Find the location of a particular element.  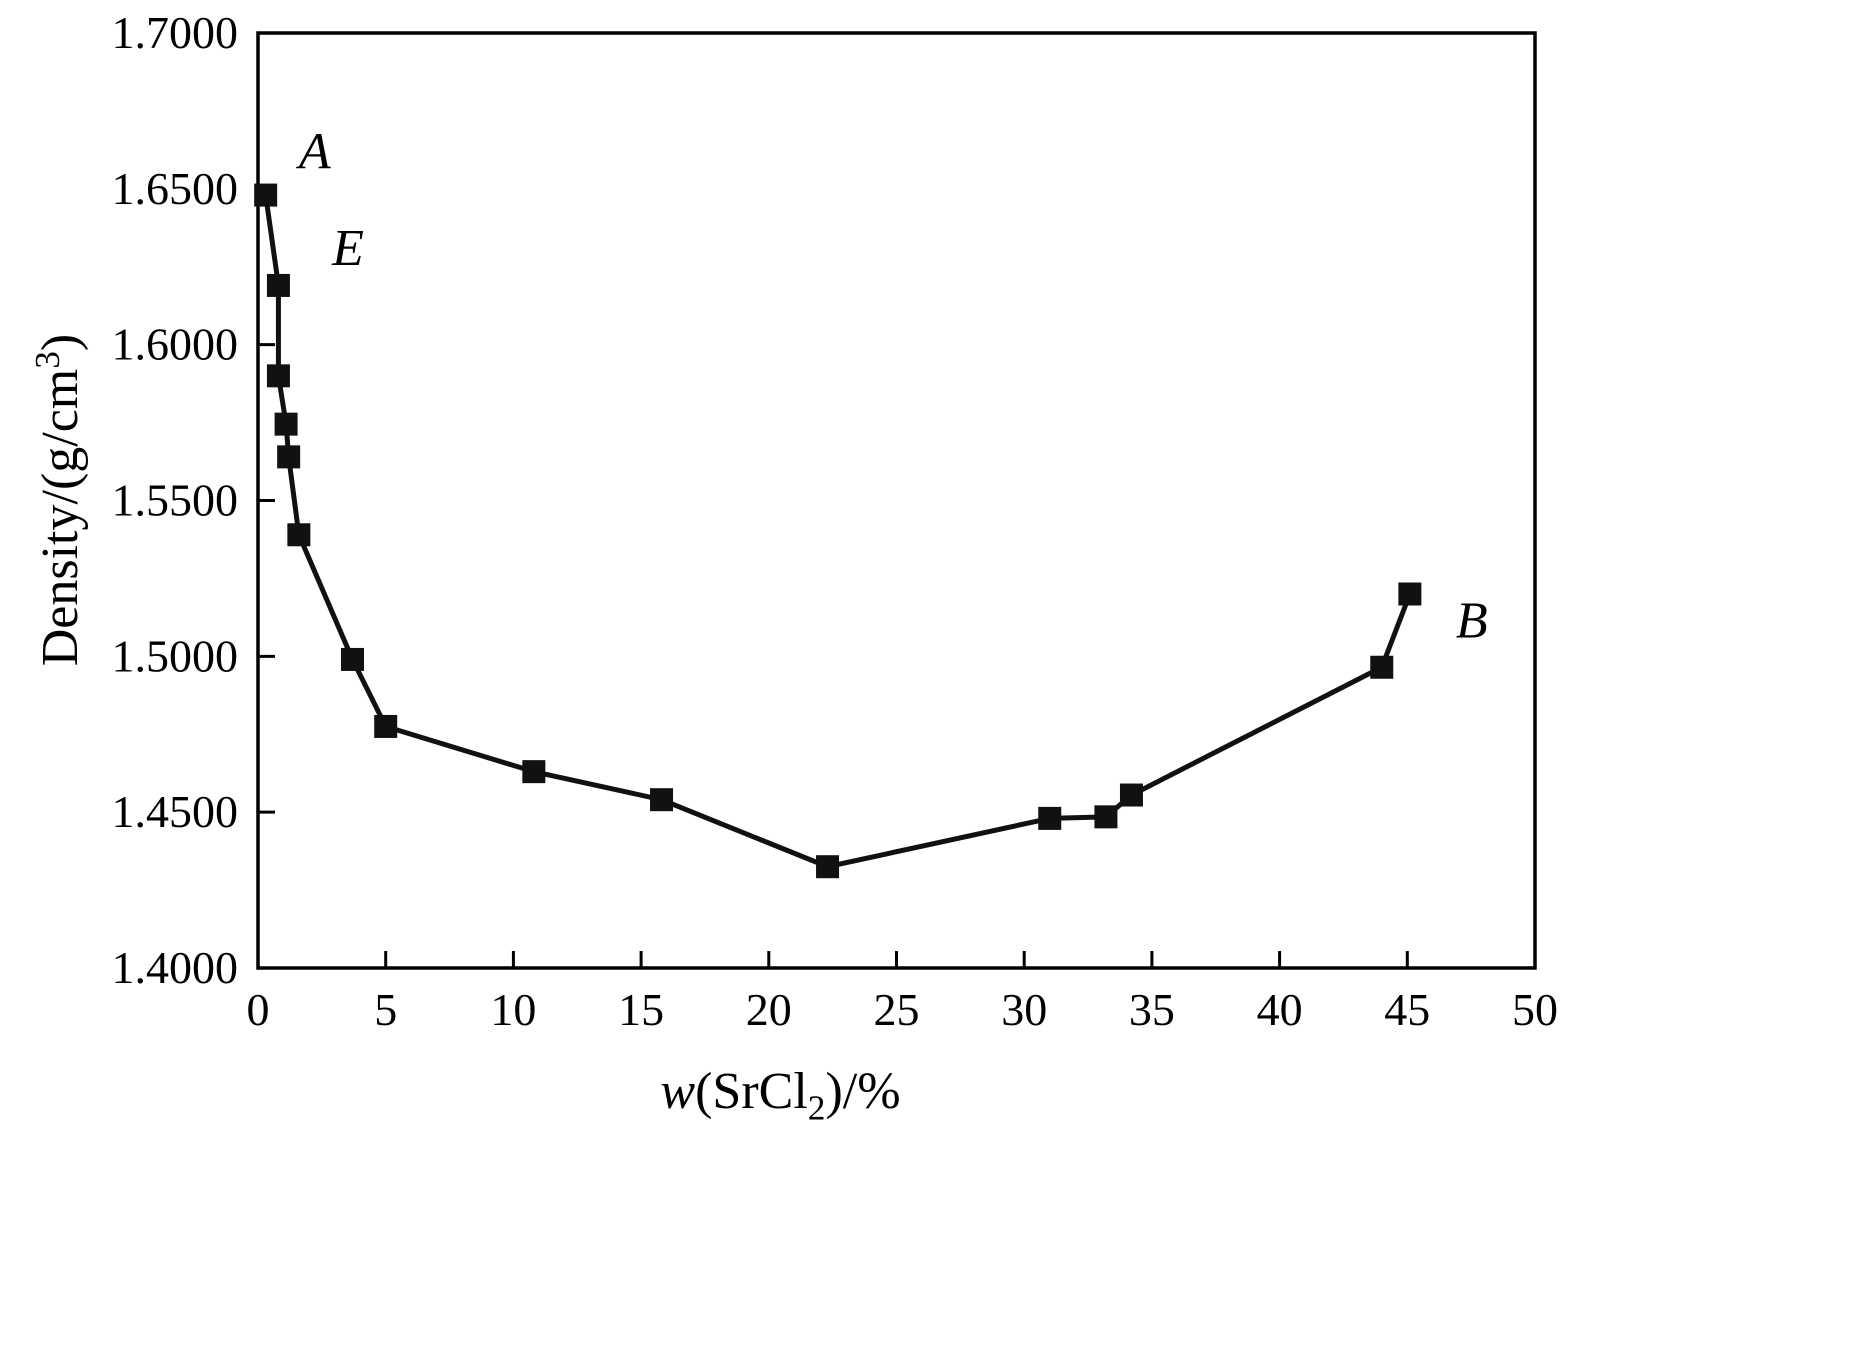

annotation-a: A is located at coordinates (313, 152).